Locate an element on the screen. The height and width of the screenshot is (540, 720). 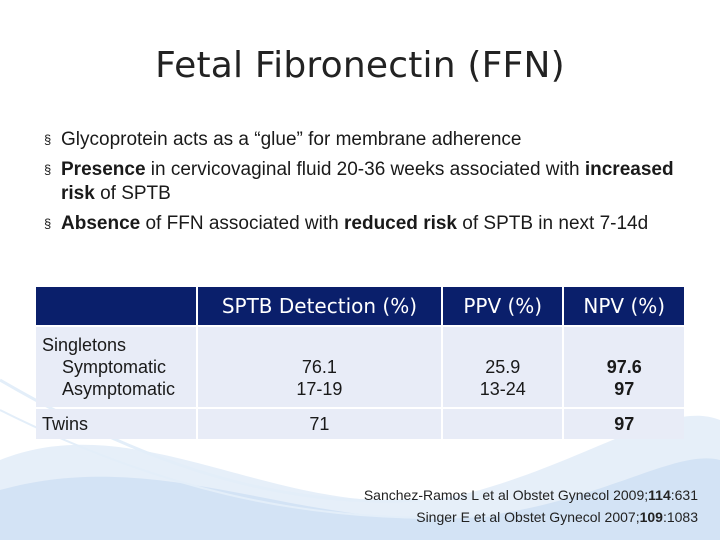
row-label-text: Asymptomatic is located at coordinates (119, 389).